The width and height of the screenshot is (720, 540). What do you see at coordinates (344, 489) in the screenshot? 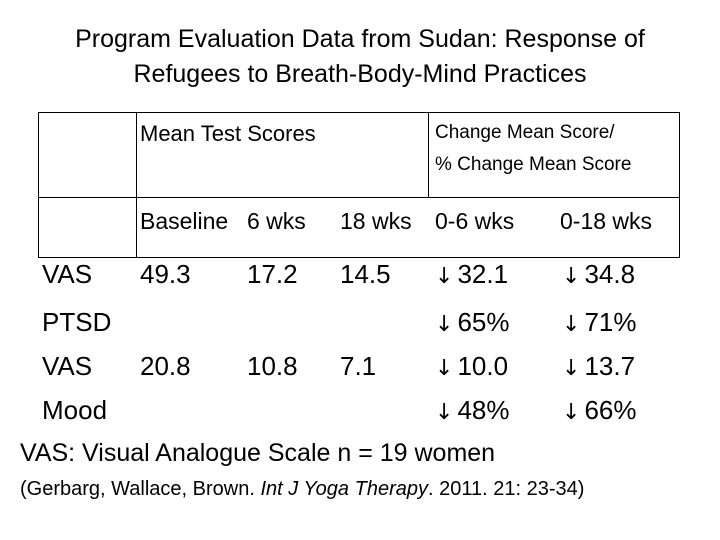
I see `citation-journal: Int J Yoga Therapy` at bounding box center [344, 489].